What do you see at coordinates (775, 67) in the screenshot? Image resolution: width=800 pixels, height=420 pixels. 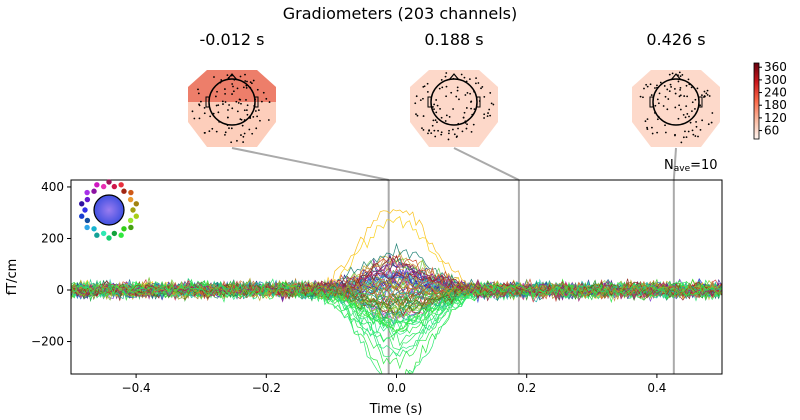 I see `colorbar-tick-label: 360` at bounding box center [775, 67].